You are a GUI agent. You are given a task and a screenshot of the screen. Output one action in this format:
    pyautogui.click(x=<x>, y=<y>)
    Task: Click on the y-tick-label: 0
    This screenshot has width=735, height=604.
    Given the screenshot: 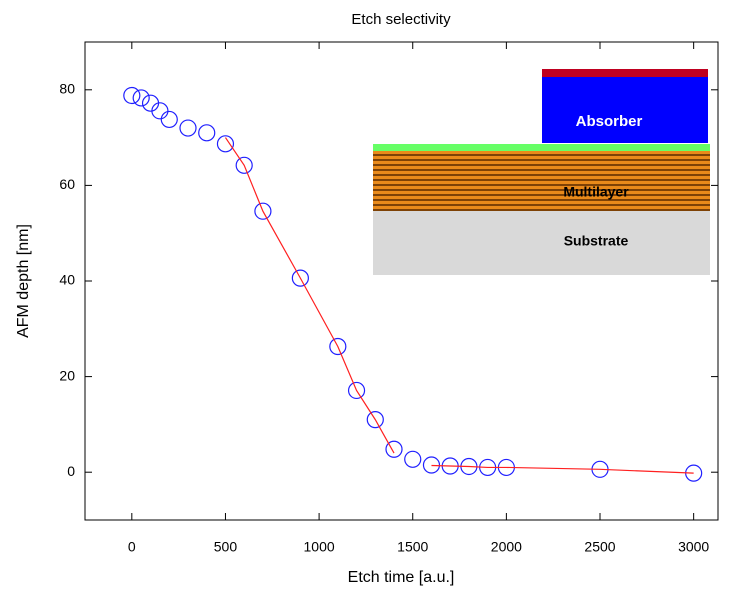 What is the action you would take?
    pyautogui.click(x=71, y=471)
    